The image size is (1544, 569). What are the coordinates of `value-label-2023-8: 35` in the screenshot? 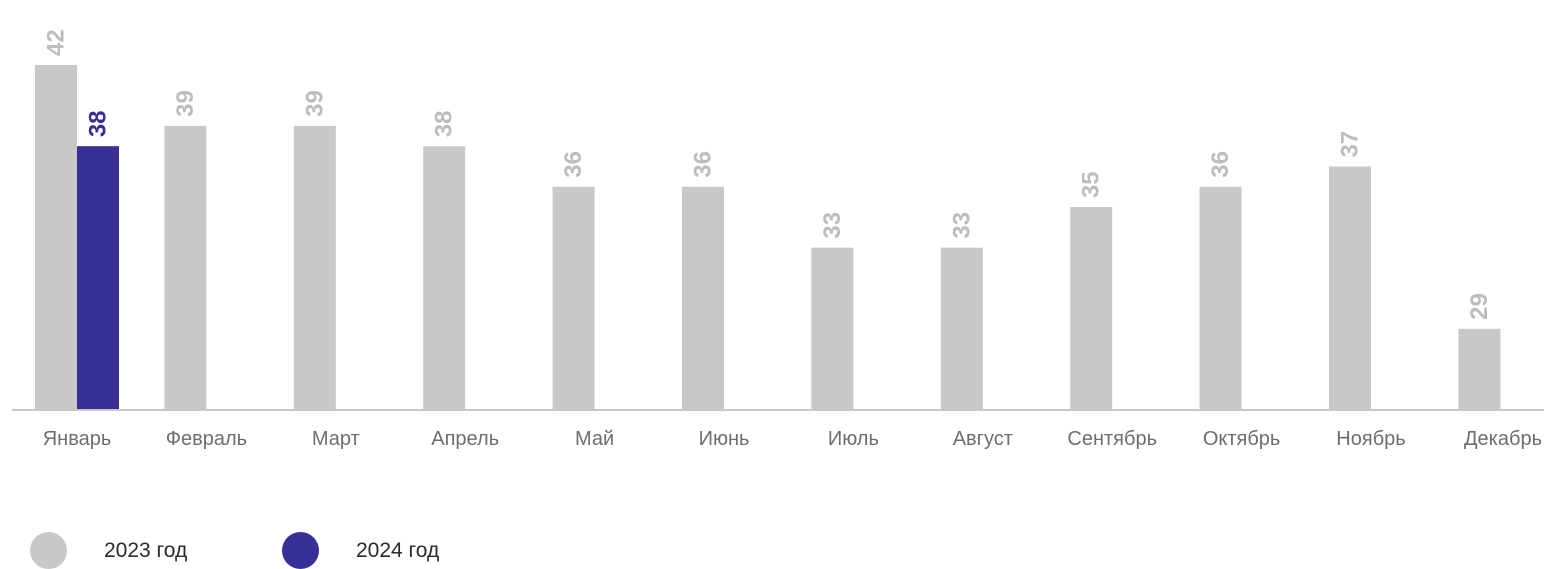 It's located at (1091, 184).